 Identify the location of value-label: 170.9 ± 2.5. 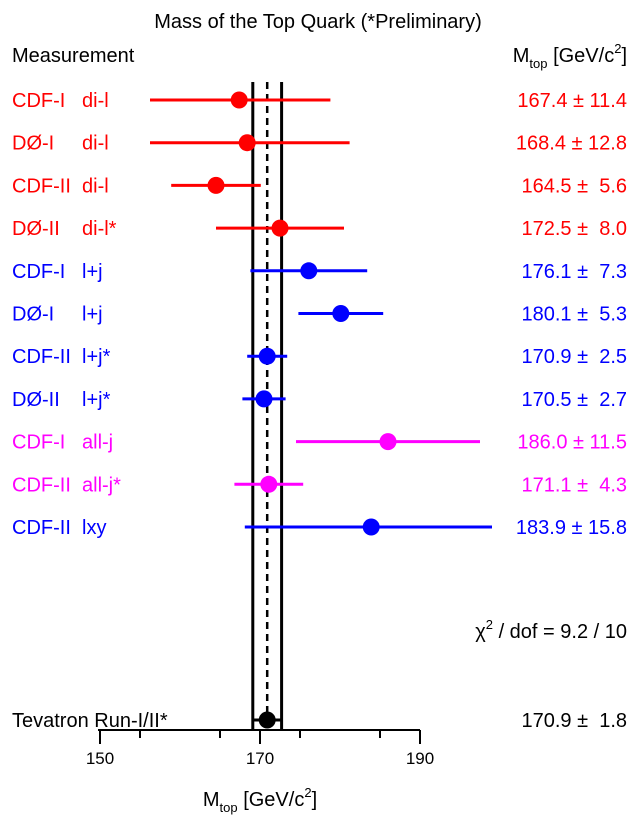
(575, 357).